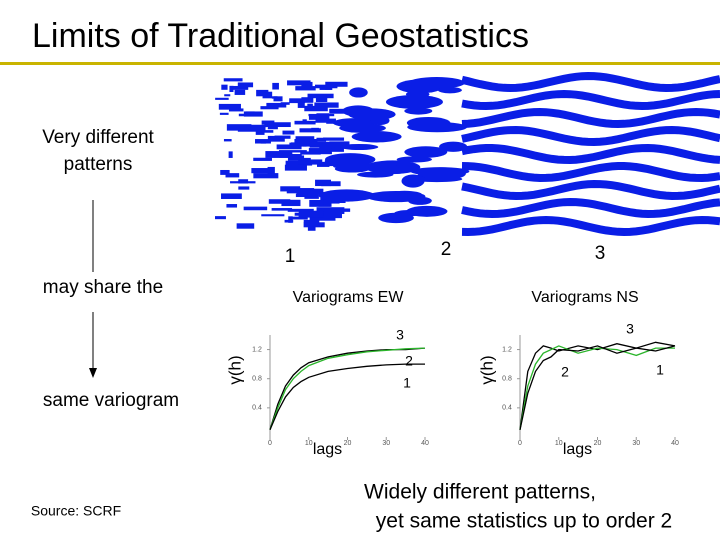 The height and width of the screenshot is (540, 720). What do you see at coordinates (257, 349) in the screenshot?
I see `y-tick-label: 1.2` at bounding box center [257, 349].